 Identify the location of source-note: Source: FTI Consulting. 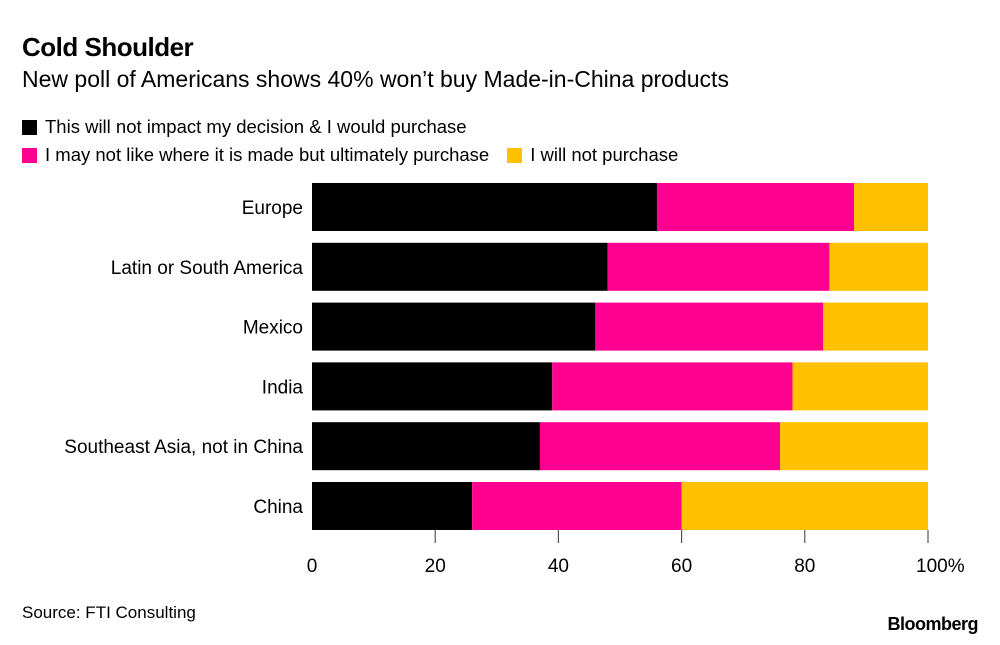
(109, 612).